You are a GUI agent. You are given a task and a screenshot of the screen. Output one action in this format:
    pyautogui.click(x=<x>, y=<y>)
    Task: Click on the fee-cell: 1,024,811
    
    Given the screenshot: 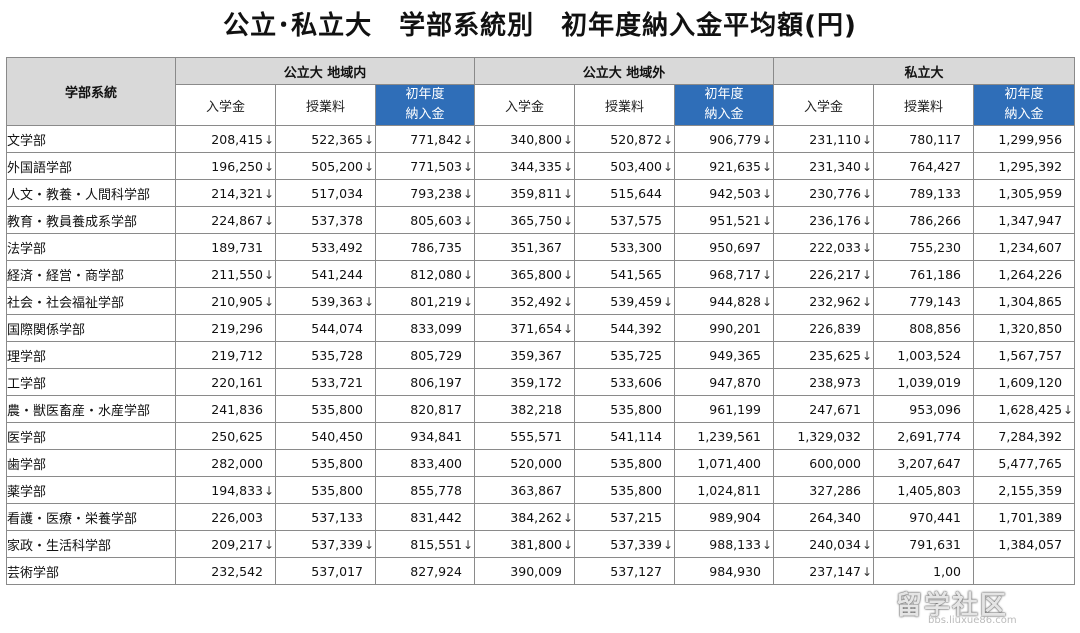 What is the action you would take?
    pyautogui.click(x=724, y=490)
    